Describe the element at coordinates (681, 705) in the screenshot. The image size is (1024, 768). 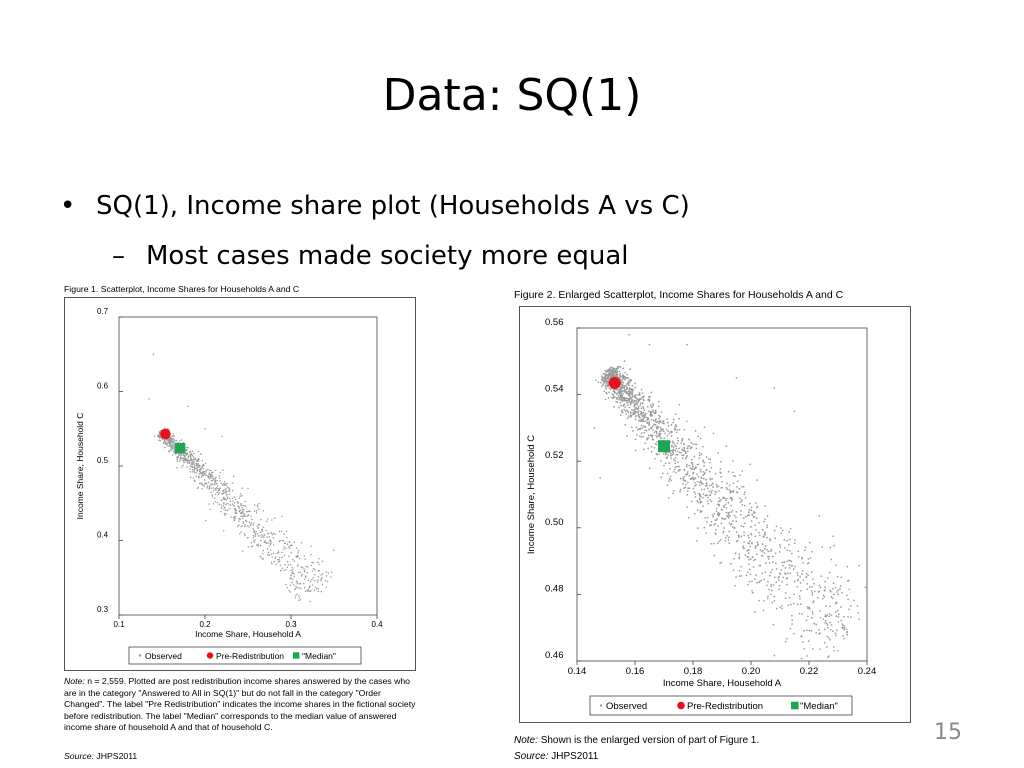
I see `legend-marker-pre-redistribution` at that location.